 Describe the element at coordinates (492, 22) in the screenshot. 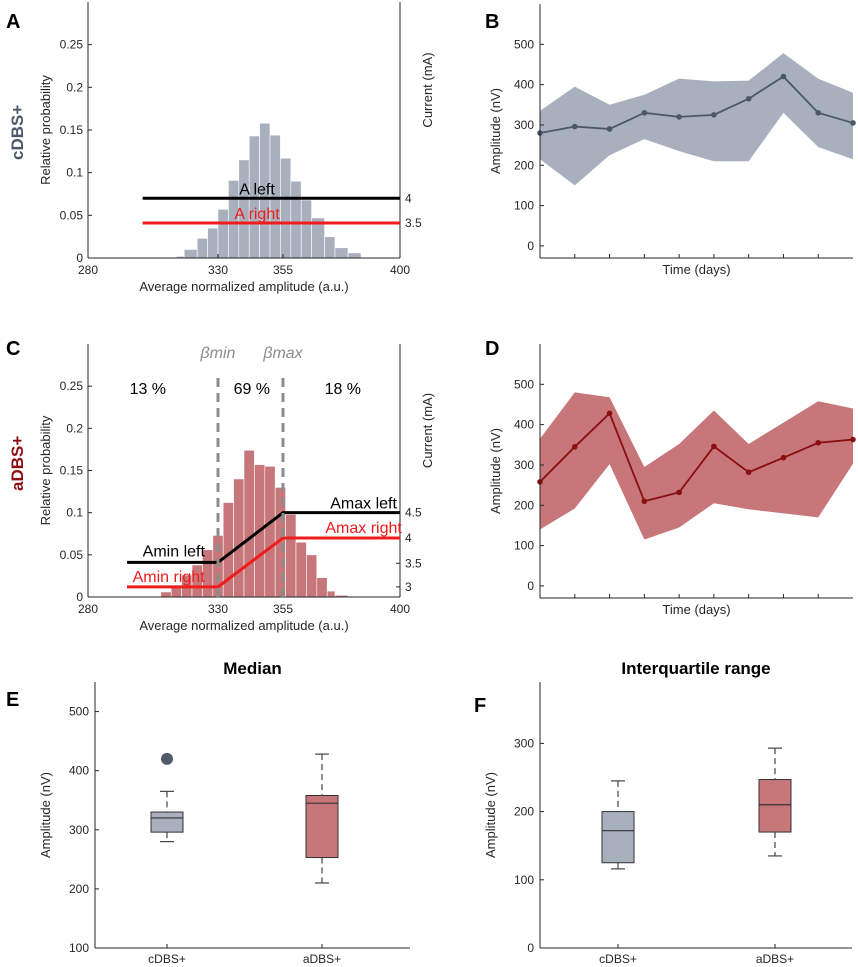

I see `panel-label-b: B` at that location.